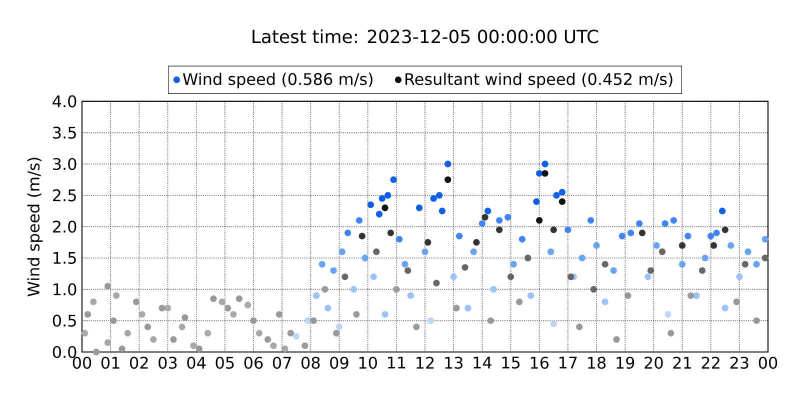 The width and height of the screenshot is (800, 400). What do you see at coordinates (711, 362) in the screenshot?
I see `x-tick-label: 22` at bounding box center [711, 362].